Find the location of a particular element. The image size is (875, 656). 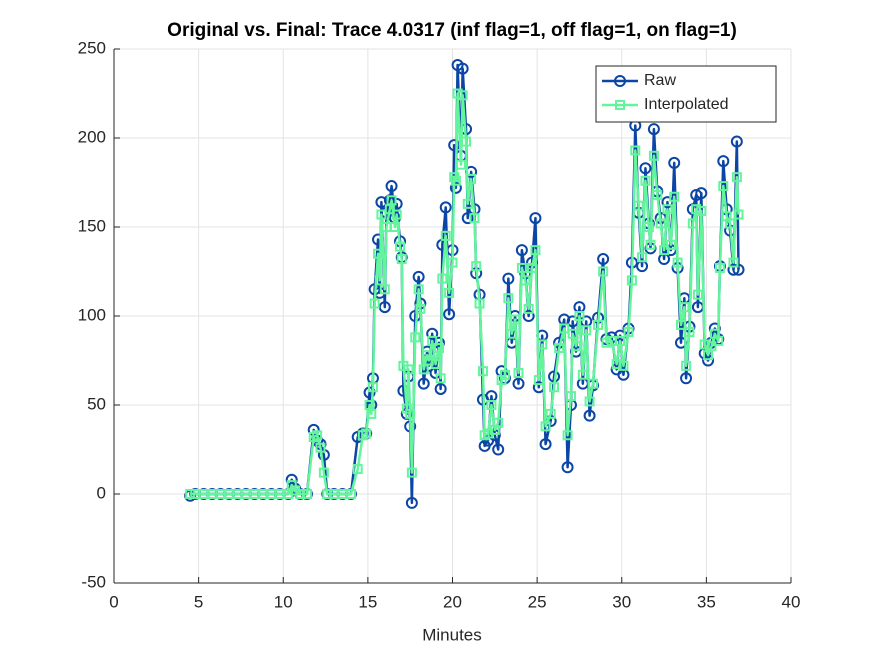

y-tick-label: 250 is located at coordinates (92, 47).